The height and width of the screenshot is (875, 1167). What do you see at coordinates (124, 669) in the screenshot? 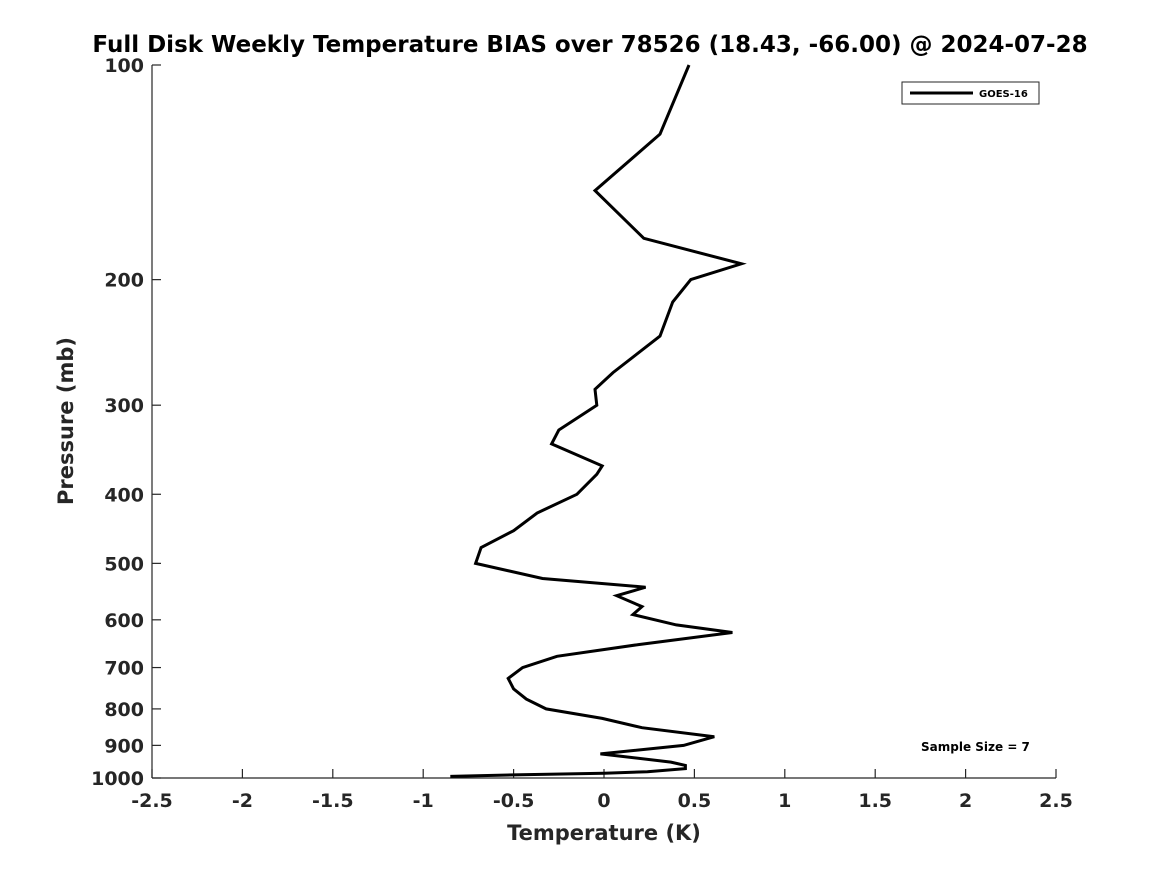
I see `y-tick-label: 700` at bounding box center [124, 669].